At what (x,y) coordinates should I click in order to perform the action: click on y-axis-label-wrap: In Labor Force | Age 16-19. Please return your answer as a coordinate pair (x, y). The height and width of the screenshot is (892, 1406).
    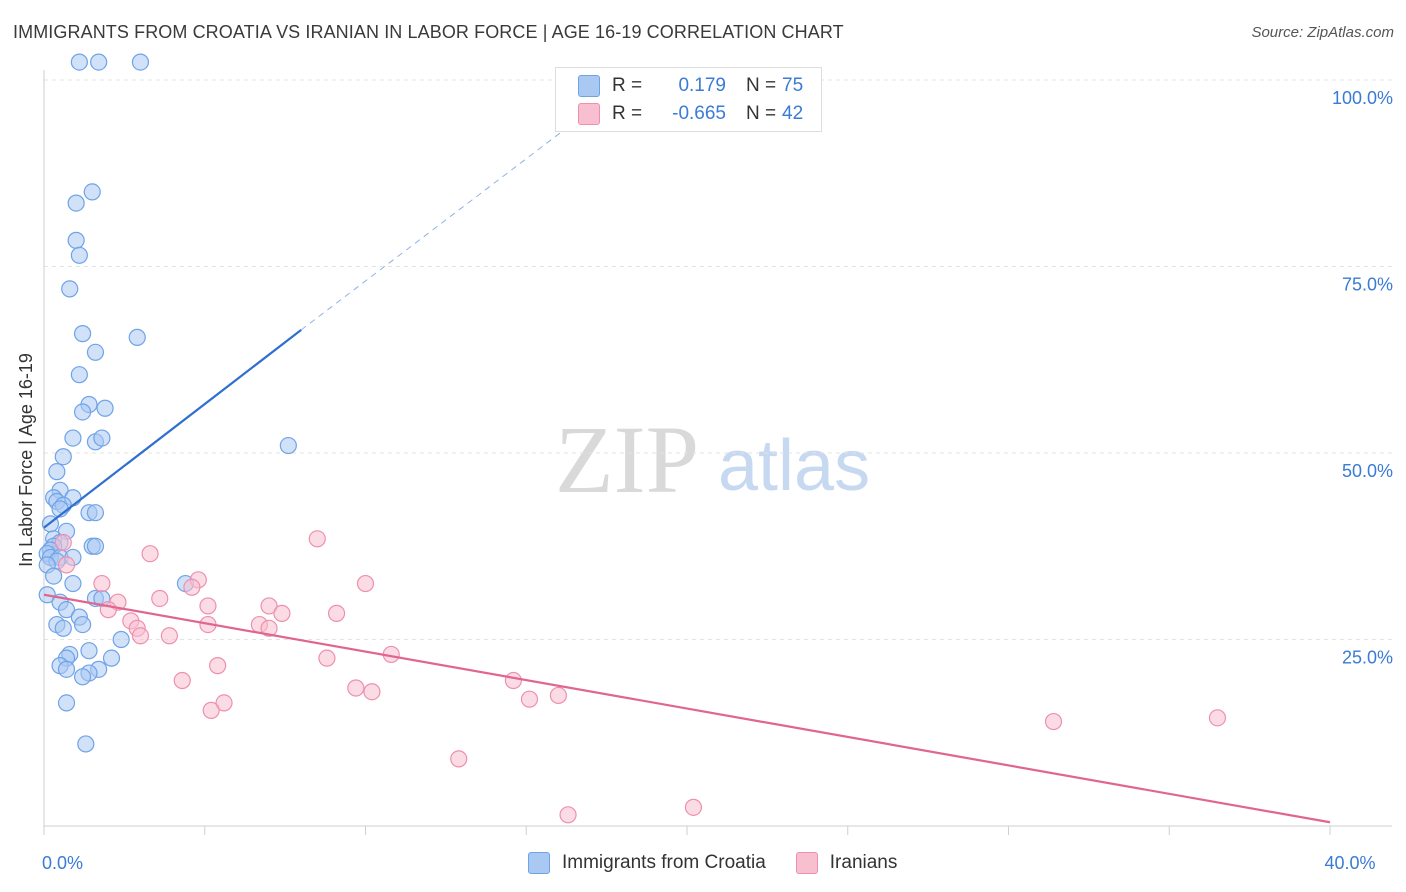
    Looking at the image, I should click on (26, 460).